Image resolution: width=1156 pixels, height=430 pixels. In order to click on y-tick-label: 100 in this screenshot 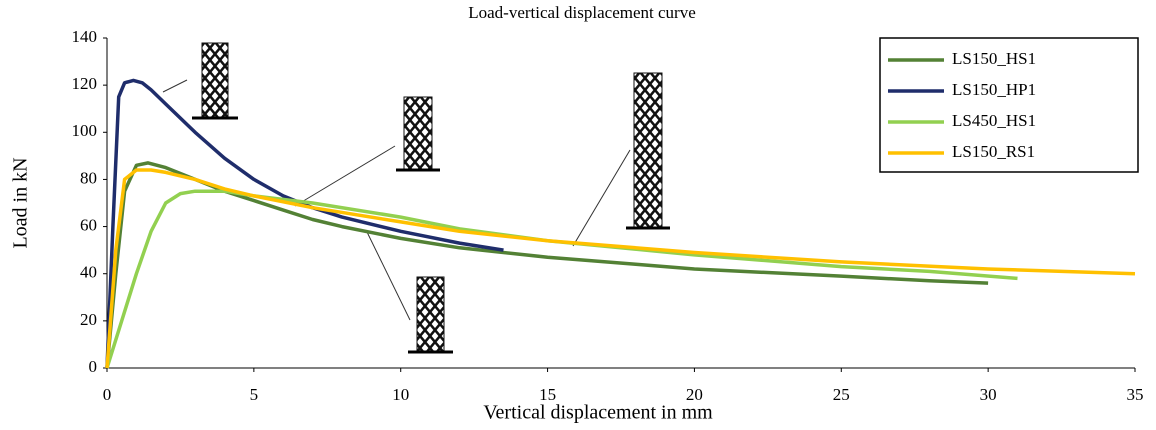, I will do `click(85, 130)`.